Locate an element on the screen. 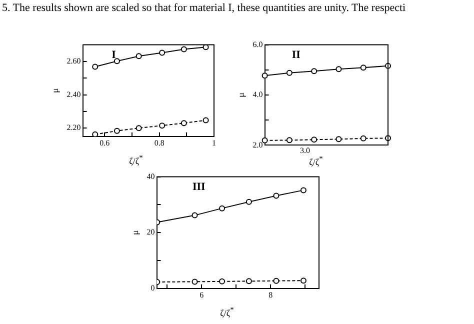 This screenshot has width=474, height=324. x-tick-label: 0.6 is located at coordinates (105, 143).